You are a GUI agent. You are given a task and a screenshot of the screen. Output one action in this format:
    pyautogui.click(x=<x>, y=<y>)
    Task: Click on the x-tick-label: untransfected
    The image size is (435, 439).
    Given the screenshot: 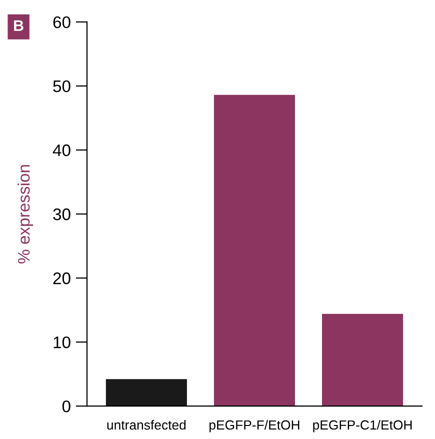 What is the action you would take?
    pyautogui.click(x=146, y=425)
    